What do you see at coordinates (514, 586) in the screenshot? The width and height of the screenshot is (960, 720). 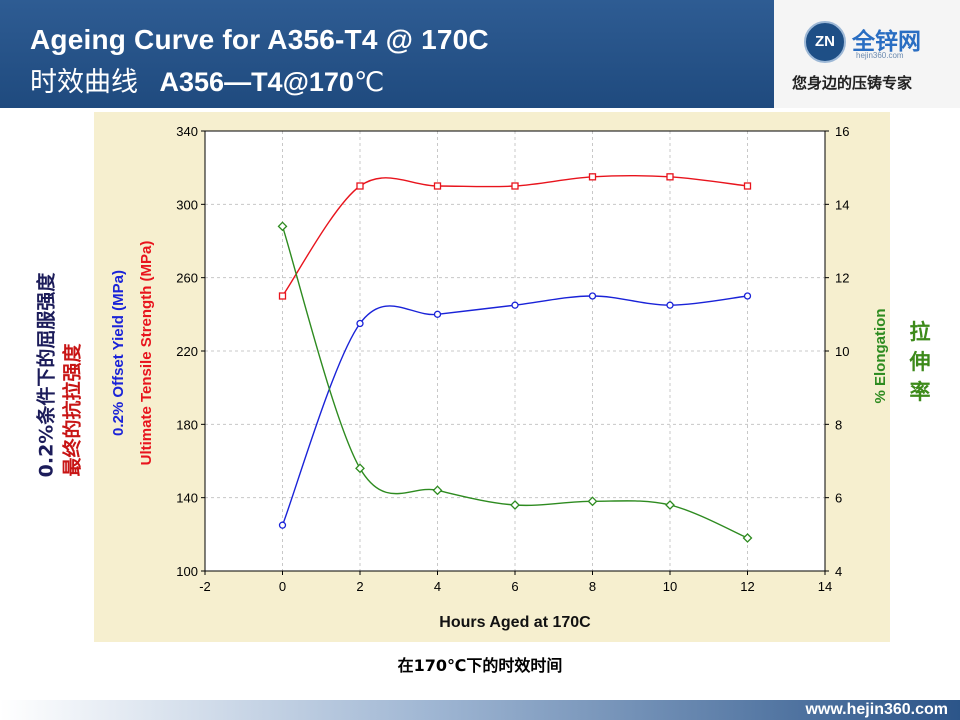 I see `x-tick-label: 6` at bounding box center [514, 586].